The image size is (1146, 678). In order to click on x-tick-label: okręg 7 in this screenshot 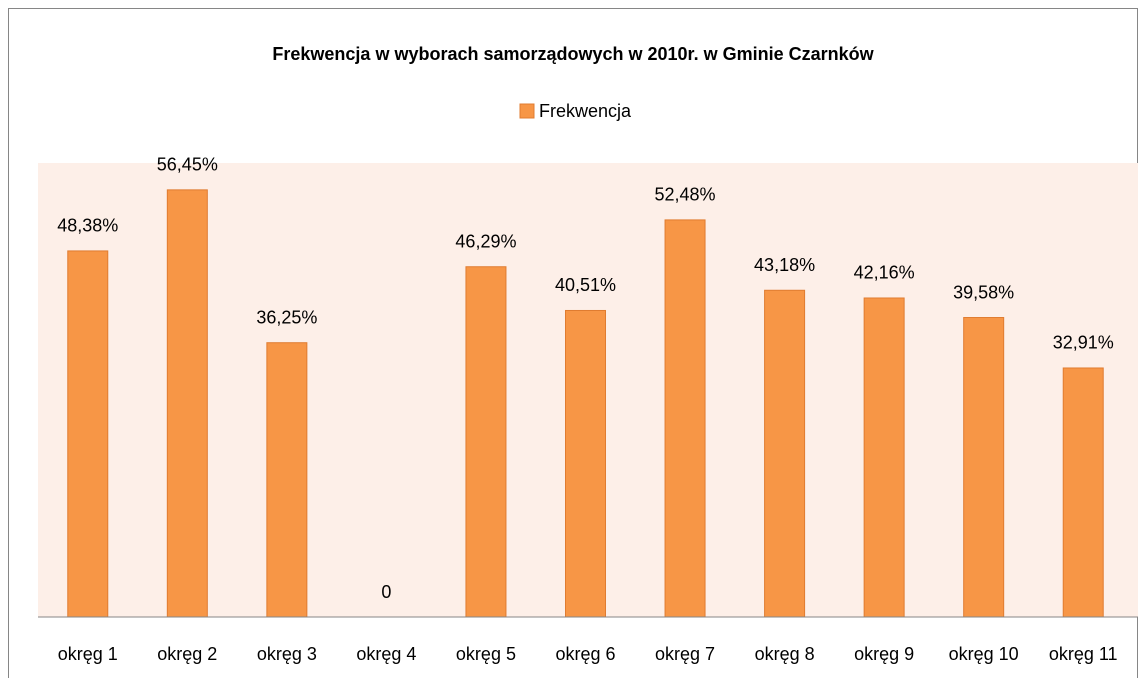, I will do `click(685, 654)`.